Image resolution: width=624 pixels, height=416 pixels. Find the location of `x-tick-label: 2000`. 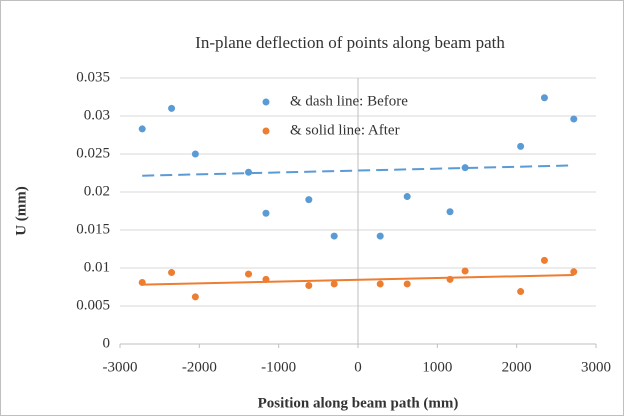

x-tick-label: 2000 is located at coordinates (517, 367).